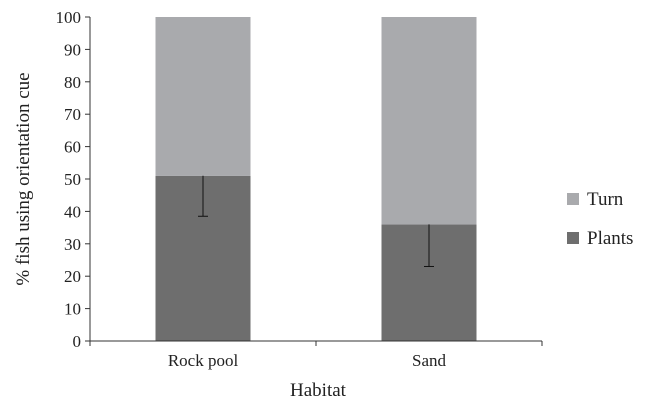  Describe the element at coordinates (72, 244) in the screenshot. I see `y-tick-label: 30` at that location.